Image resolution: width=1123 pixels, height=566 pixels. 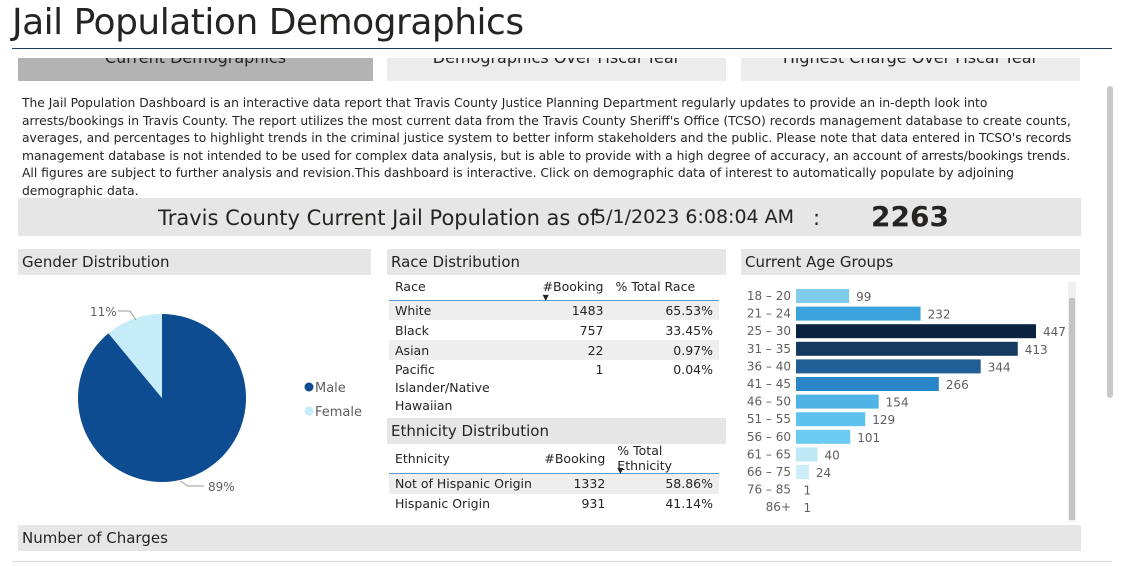 What do you see at coordinates (562, 48) in the screenshot?
I see `title-divider` at bounding box center [562, 48].